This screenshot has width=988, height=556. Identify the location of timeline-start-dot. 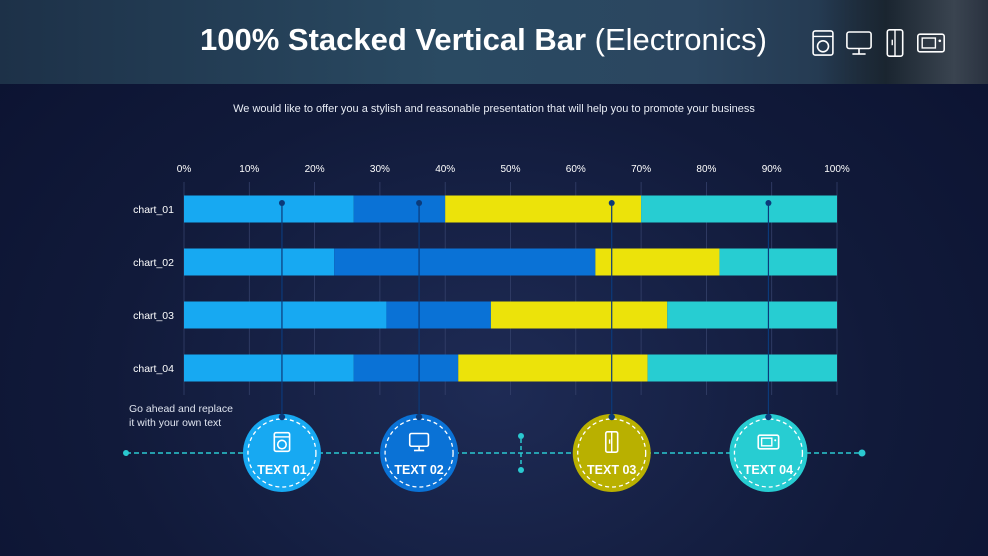
(126, 453).